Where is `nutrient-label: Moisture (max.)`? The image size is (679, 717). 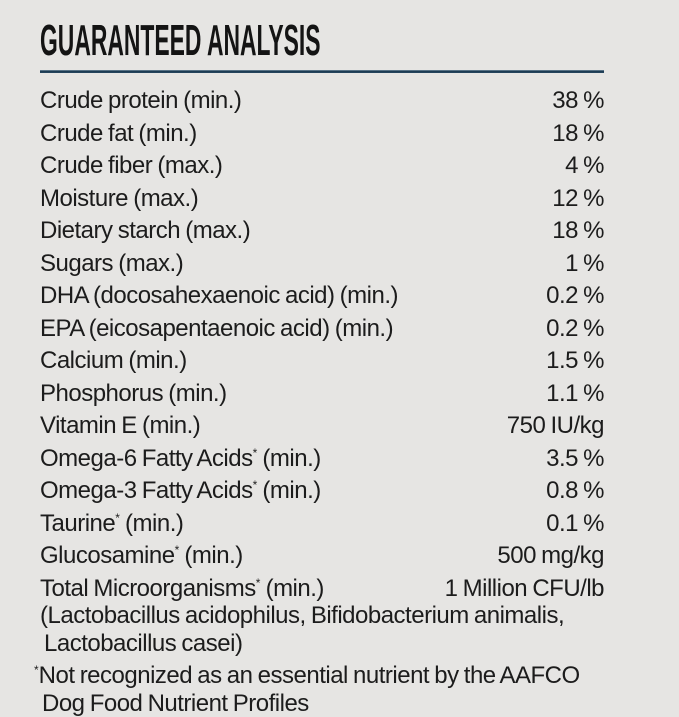 nutrient-label: Moisture (max.) is located at coordinates (119, 196).